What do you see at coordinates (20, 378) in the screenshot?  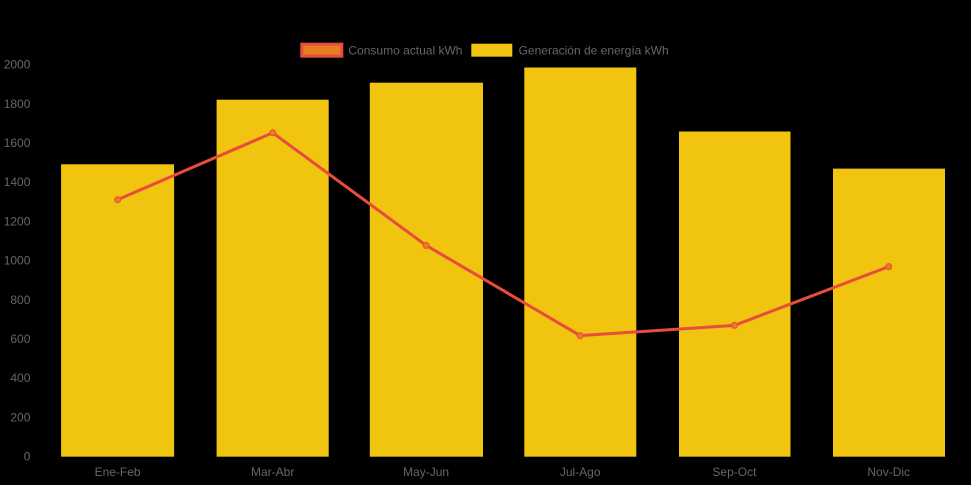 I see `svg-text: 400` at bounding box center [20, 378].